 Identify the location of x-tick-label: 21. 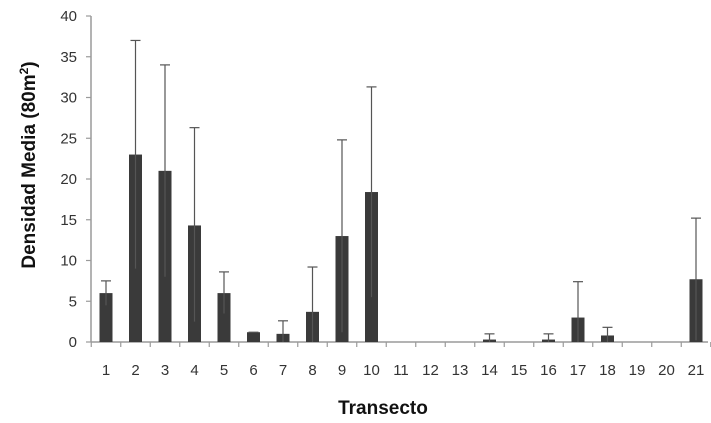
(696, 370).